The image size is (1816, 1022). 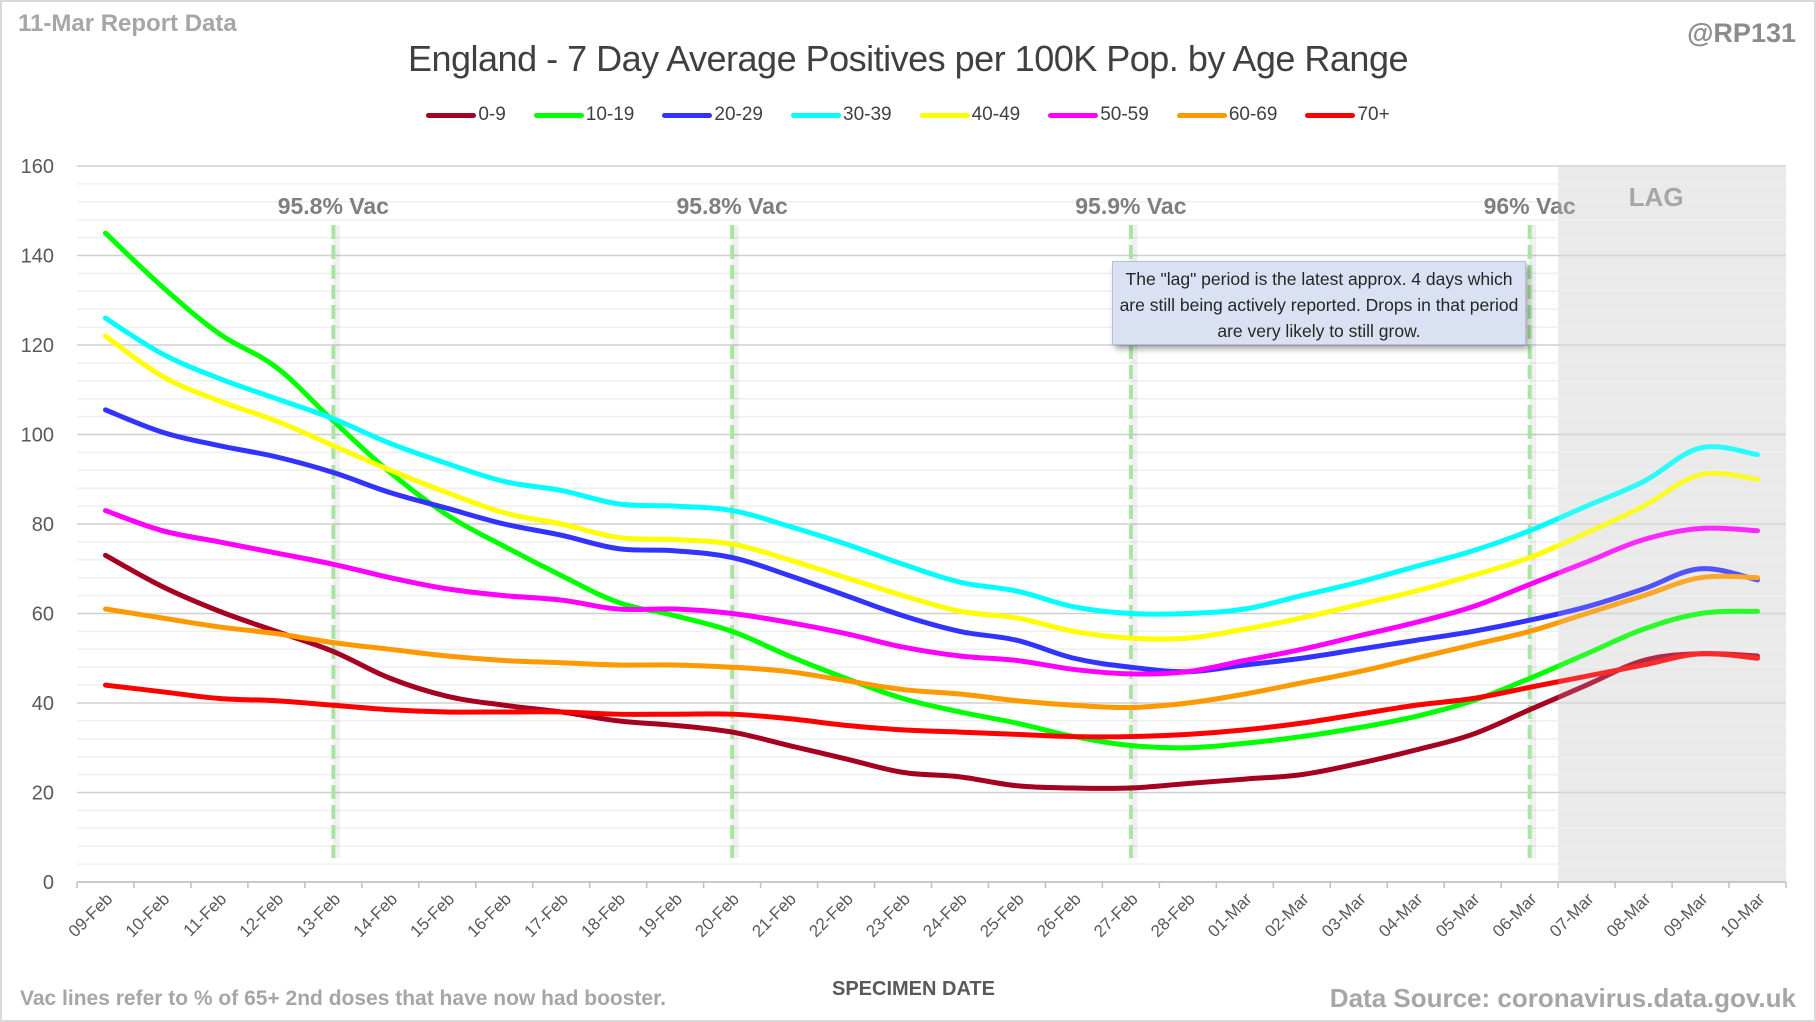 What do you see at coordinates (1344, 915) in the screenshot?
I see `x-tick-label: 03-Mar` at bounding box center [1344, 915].